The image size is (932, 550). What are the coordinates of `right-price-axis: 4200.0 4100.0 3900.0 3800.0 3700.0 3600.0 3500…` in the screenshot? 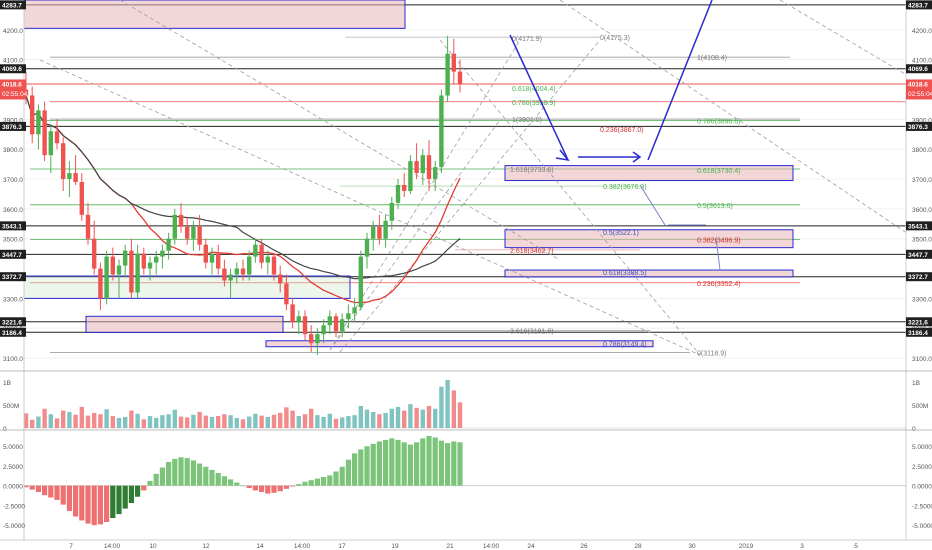 It's located at (918, 275).